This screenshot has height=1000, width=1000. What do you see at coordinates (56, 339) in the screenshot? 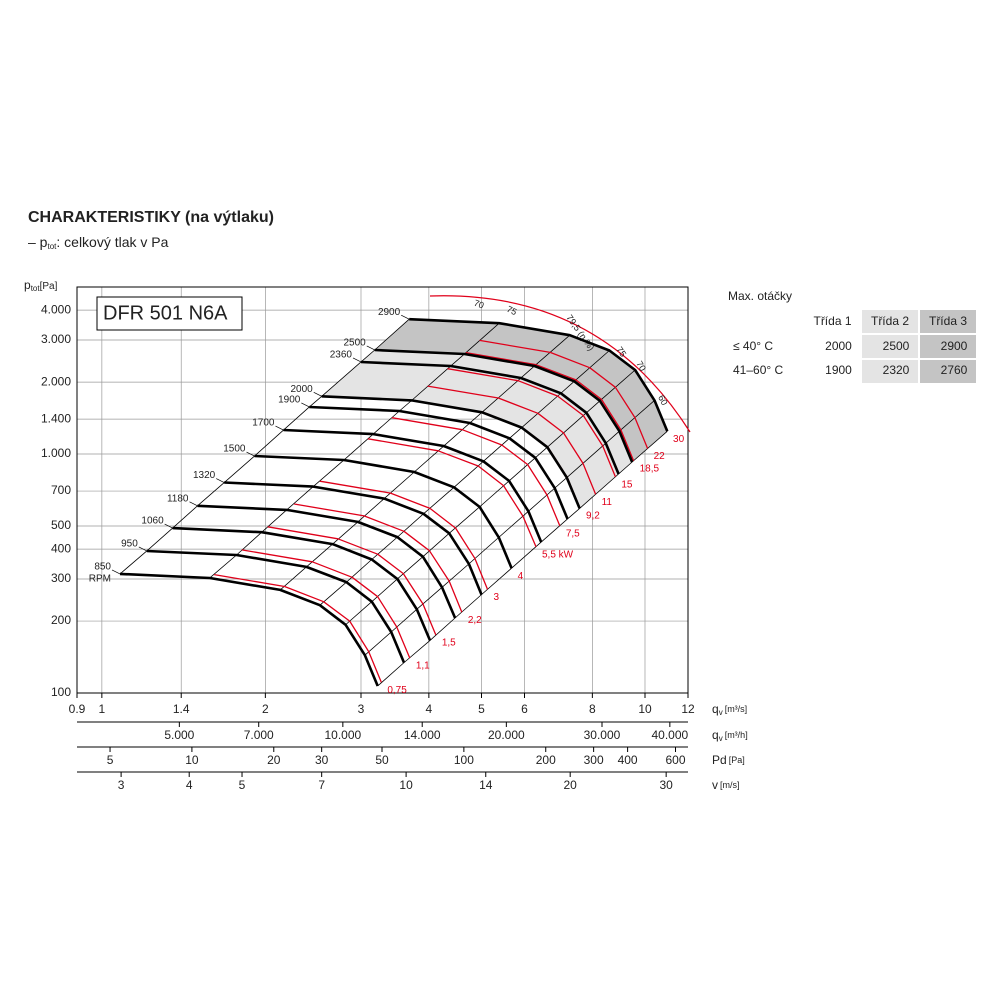
I see `y-tick-label: 3.000` at bounding box center [56, 339].